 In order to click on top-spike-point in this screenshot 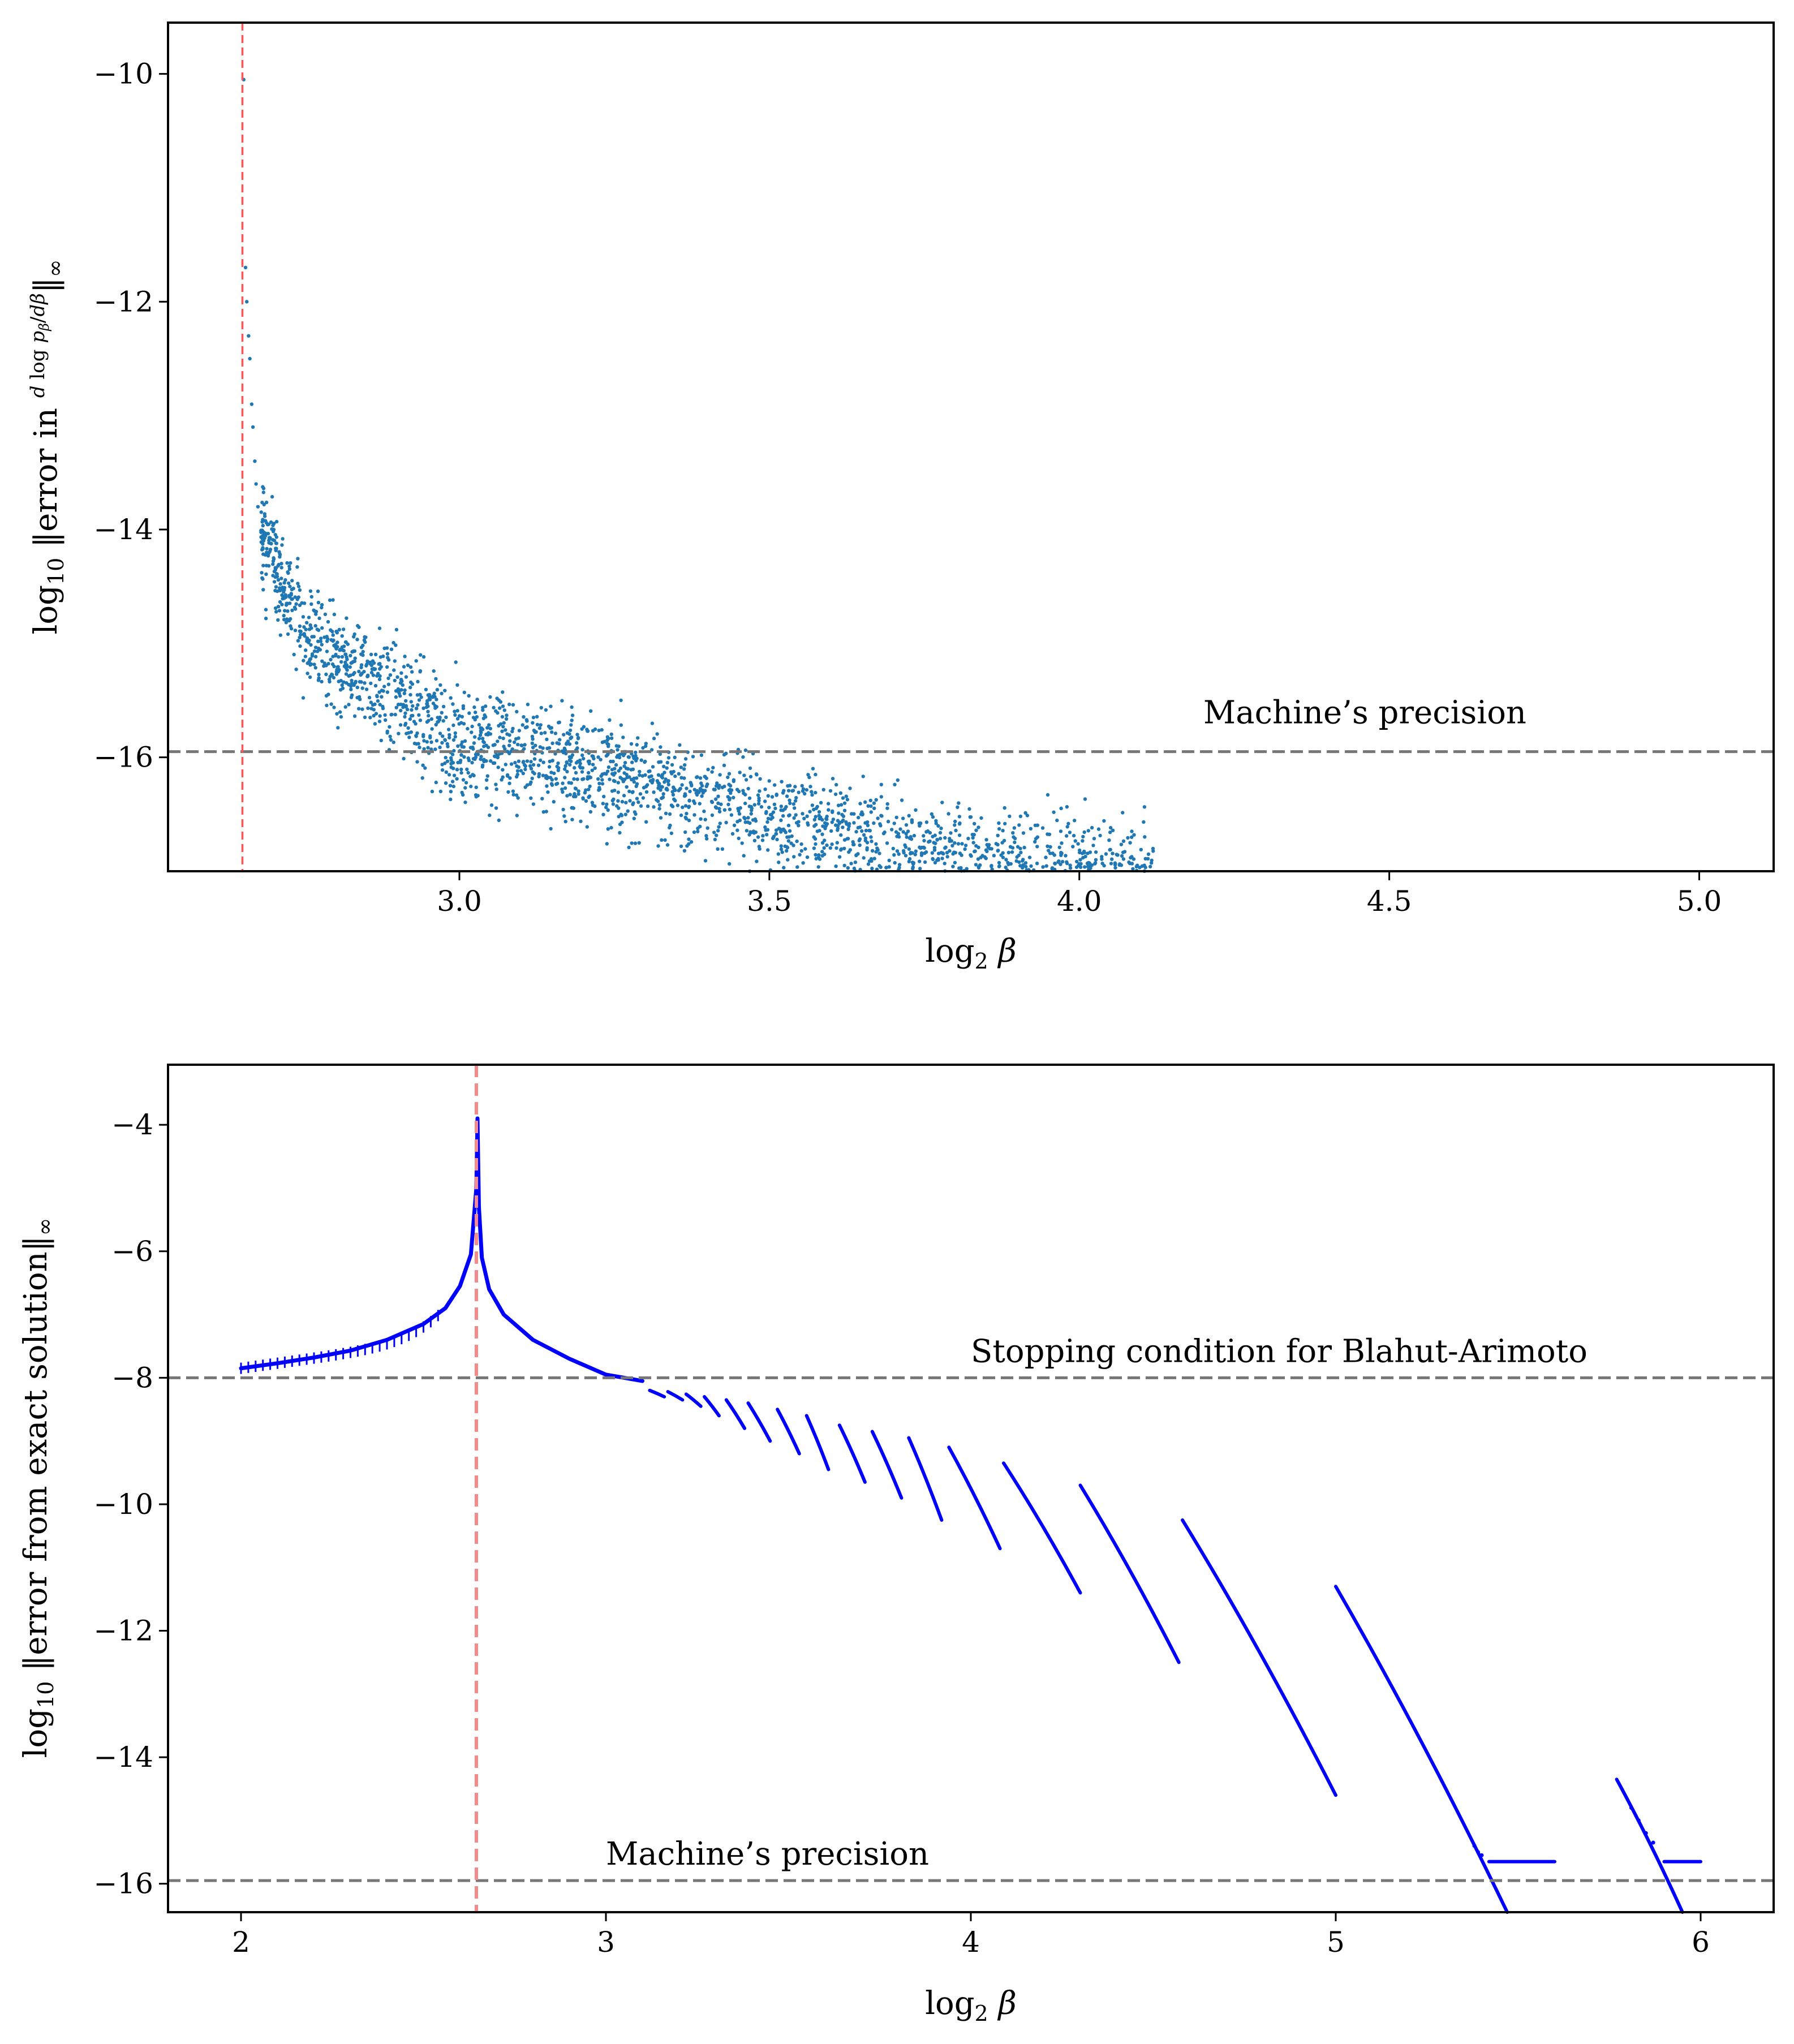, I will do `click(252, 404)`.